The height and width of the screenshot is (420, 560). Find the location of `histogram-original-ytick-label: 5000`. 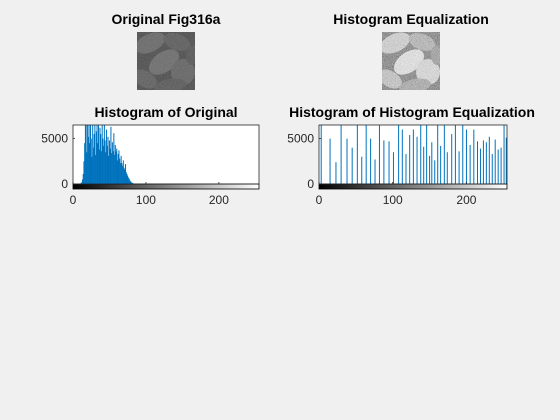

histogram-original-ytick-label: 5000 is located at coordinates (54, 139).